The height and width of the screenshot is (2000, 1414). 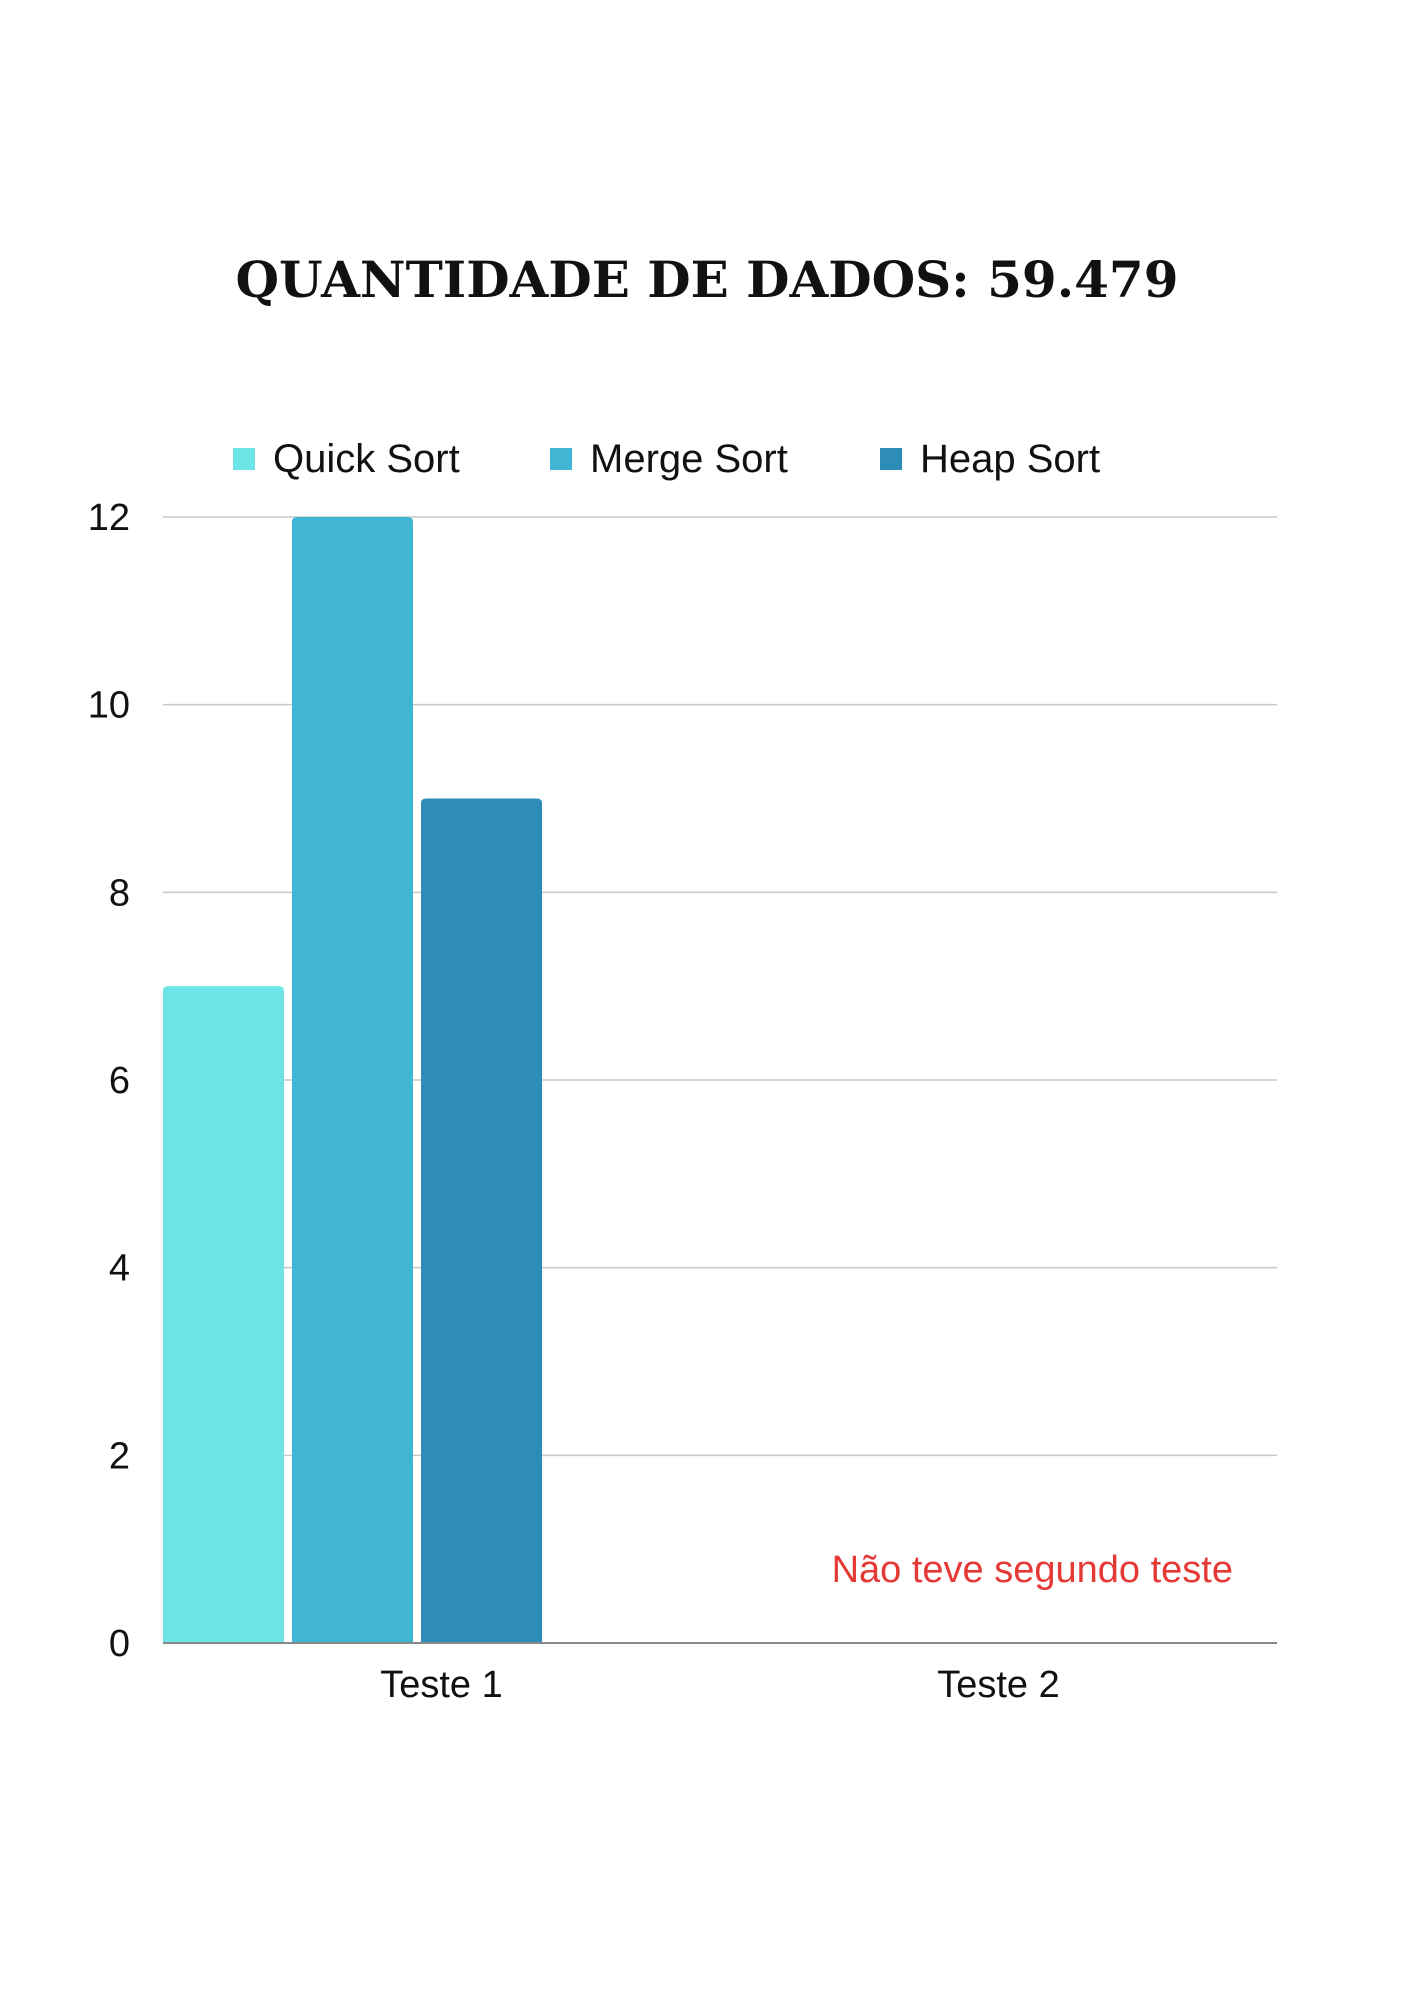 What do you see at coordinates (720, 1685) in the screenshot?
I see `x-axis-labels: Teste 1 Teste 2` at bounding box center [720, 1685].